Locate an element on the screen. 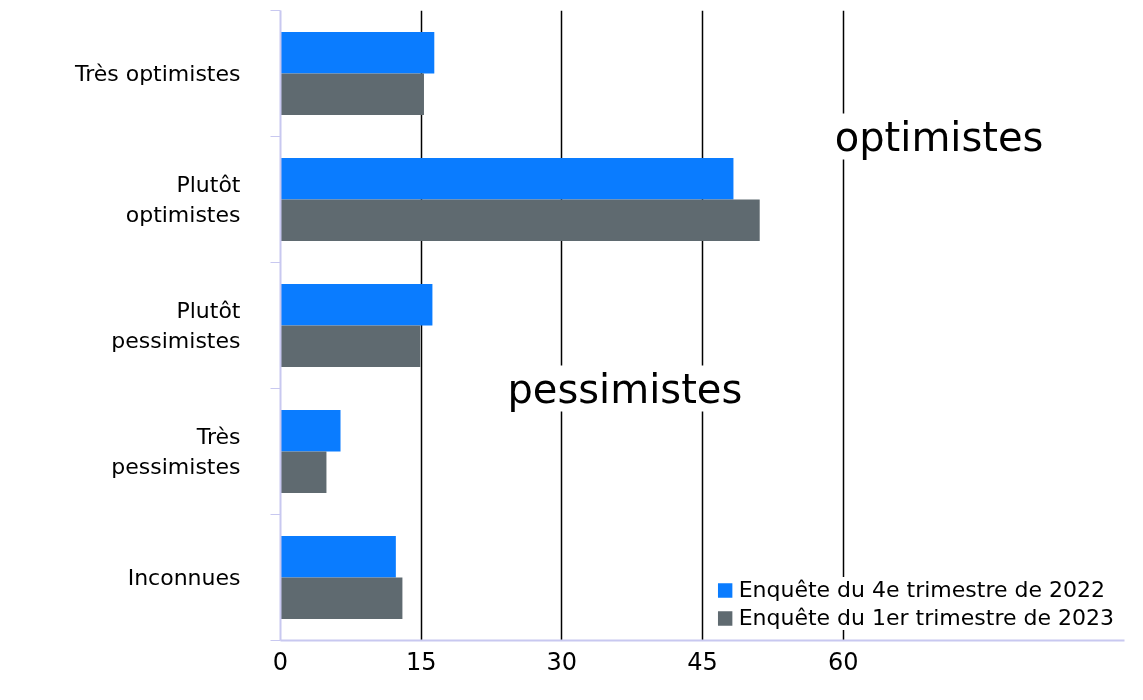 This screenshot has width=1143, height=700. legend-label: Enquête du 4e trimestre de 2022 is located at coordinates (921, 589).